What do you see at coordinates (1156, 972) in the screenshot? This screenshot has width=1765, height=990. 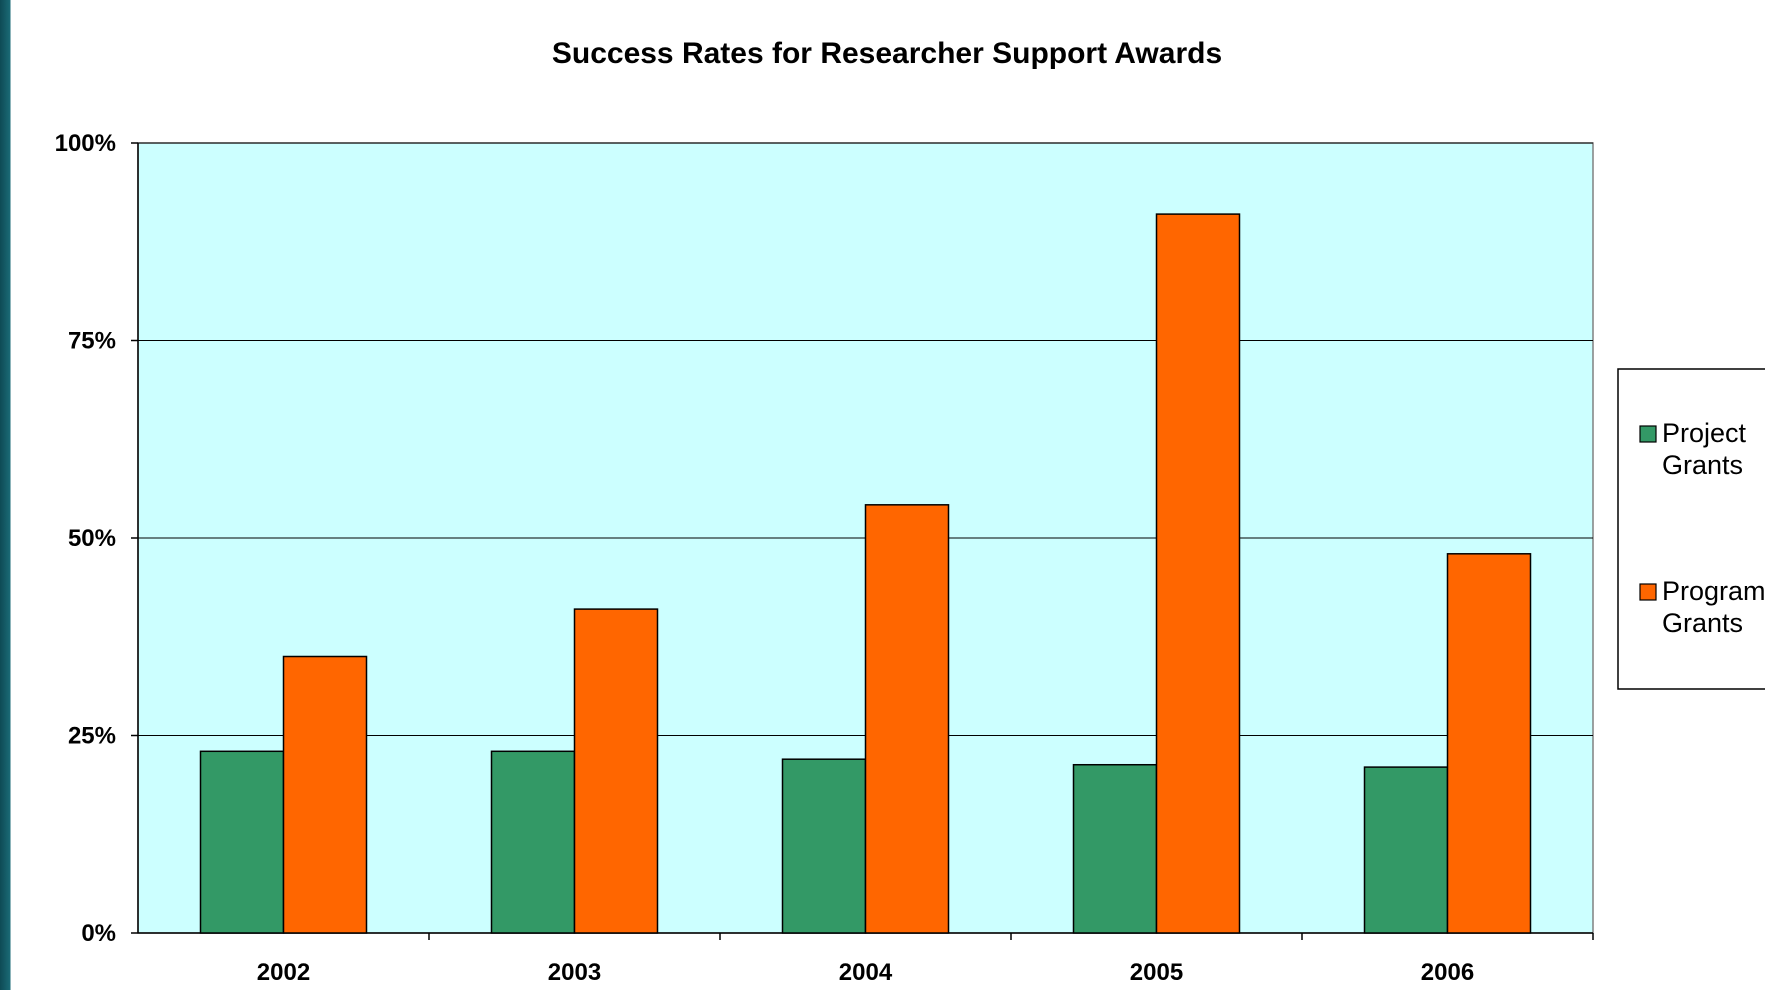 I see `x-tick-label: 2005` at bounding box center [1156, 972].